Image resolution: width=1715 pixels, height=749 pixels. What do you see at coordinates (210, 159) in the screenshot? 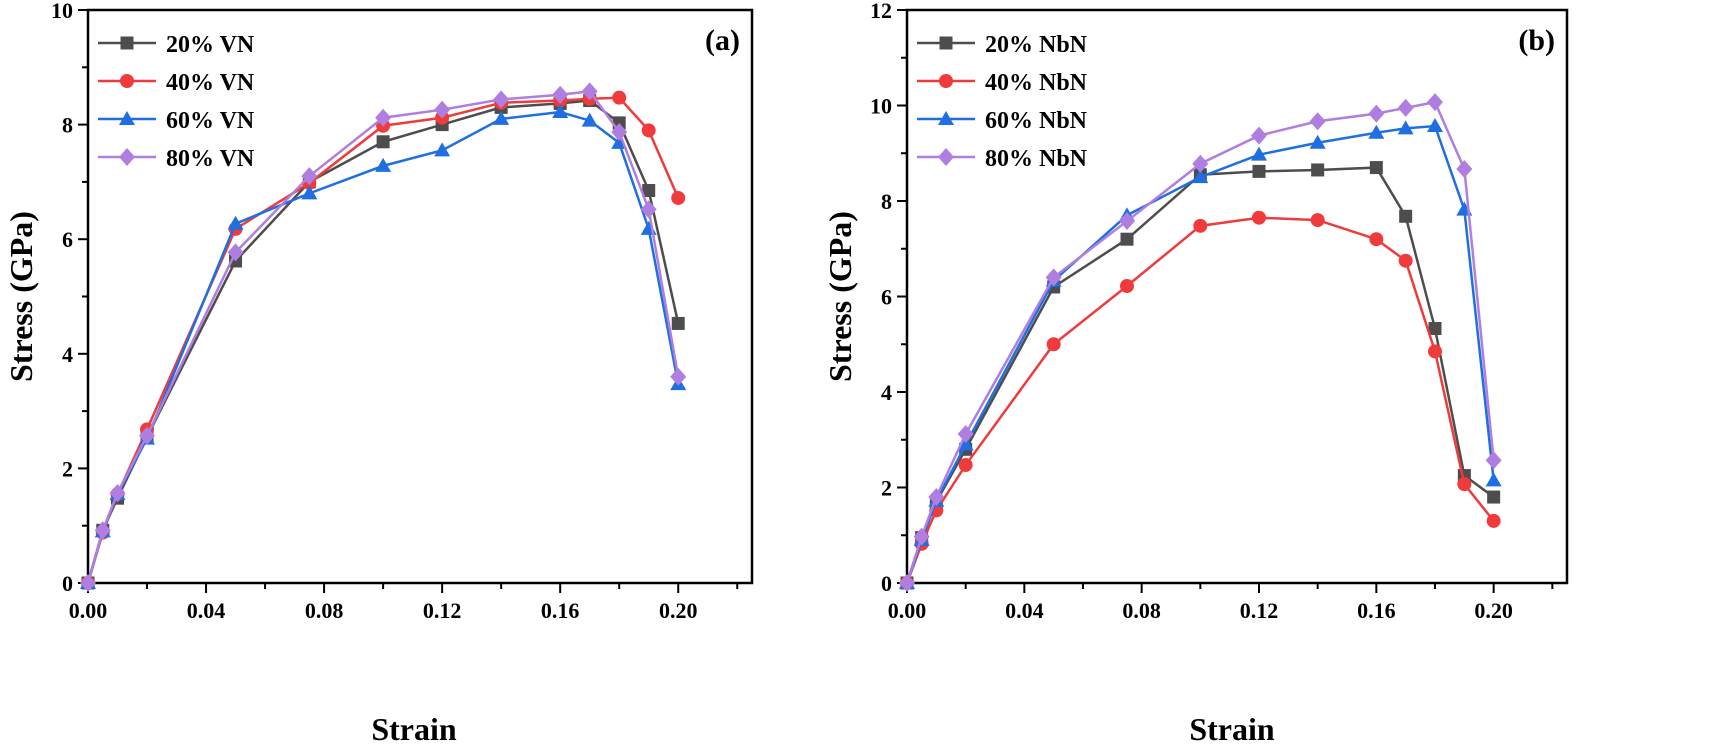
I see `legend-label: 80% VN` at bounding box center [210, 159].